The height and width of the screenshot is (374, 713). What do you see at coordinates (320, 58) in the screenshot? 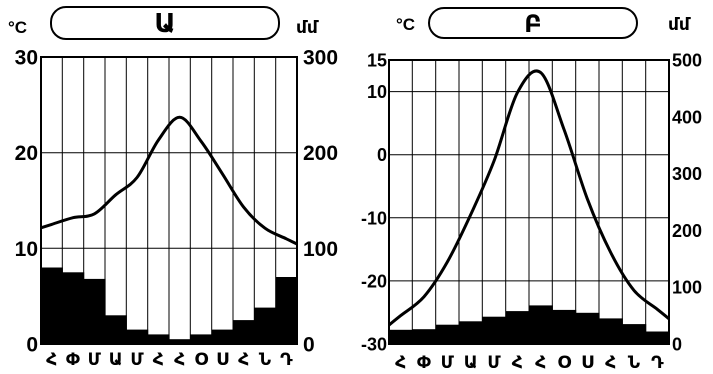
I see `precip-tick-label-a: 300` at bounding box center [320, 58].